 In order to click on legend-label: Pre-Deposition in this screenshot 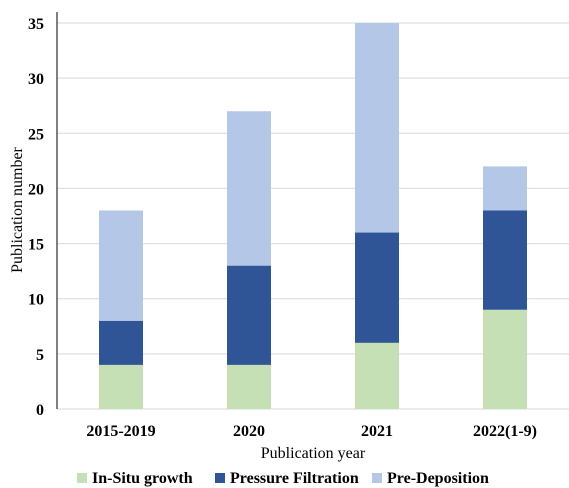, I will do `click(438, 478)`.